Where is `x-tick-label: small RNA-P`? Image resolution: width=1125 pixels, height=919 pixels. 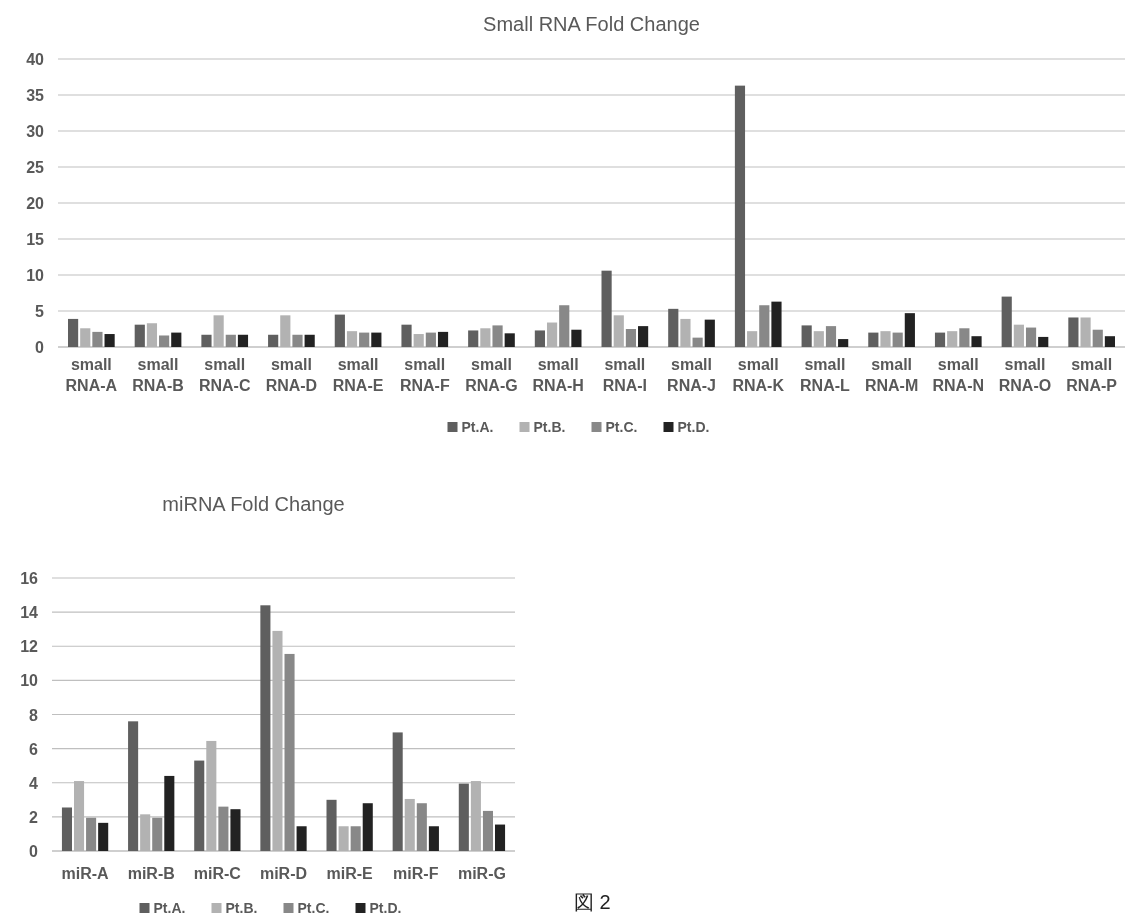 x-tick-label: small RNA-P is located at coordinates (1092, 375).